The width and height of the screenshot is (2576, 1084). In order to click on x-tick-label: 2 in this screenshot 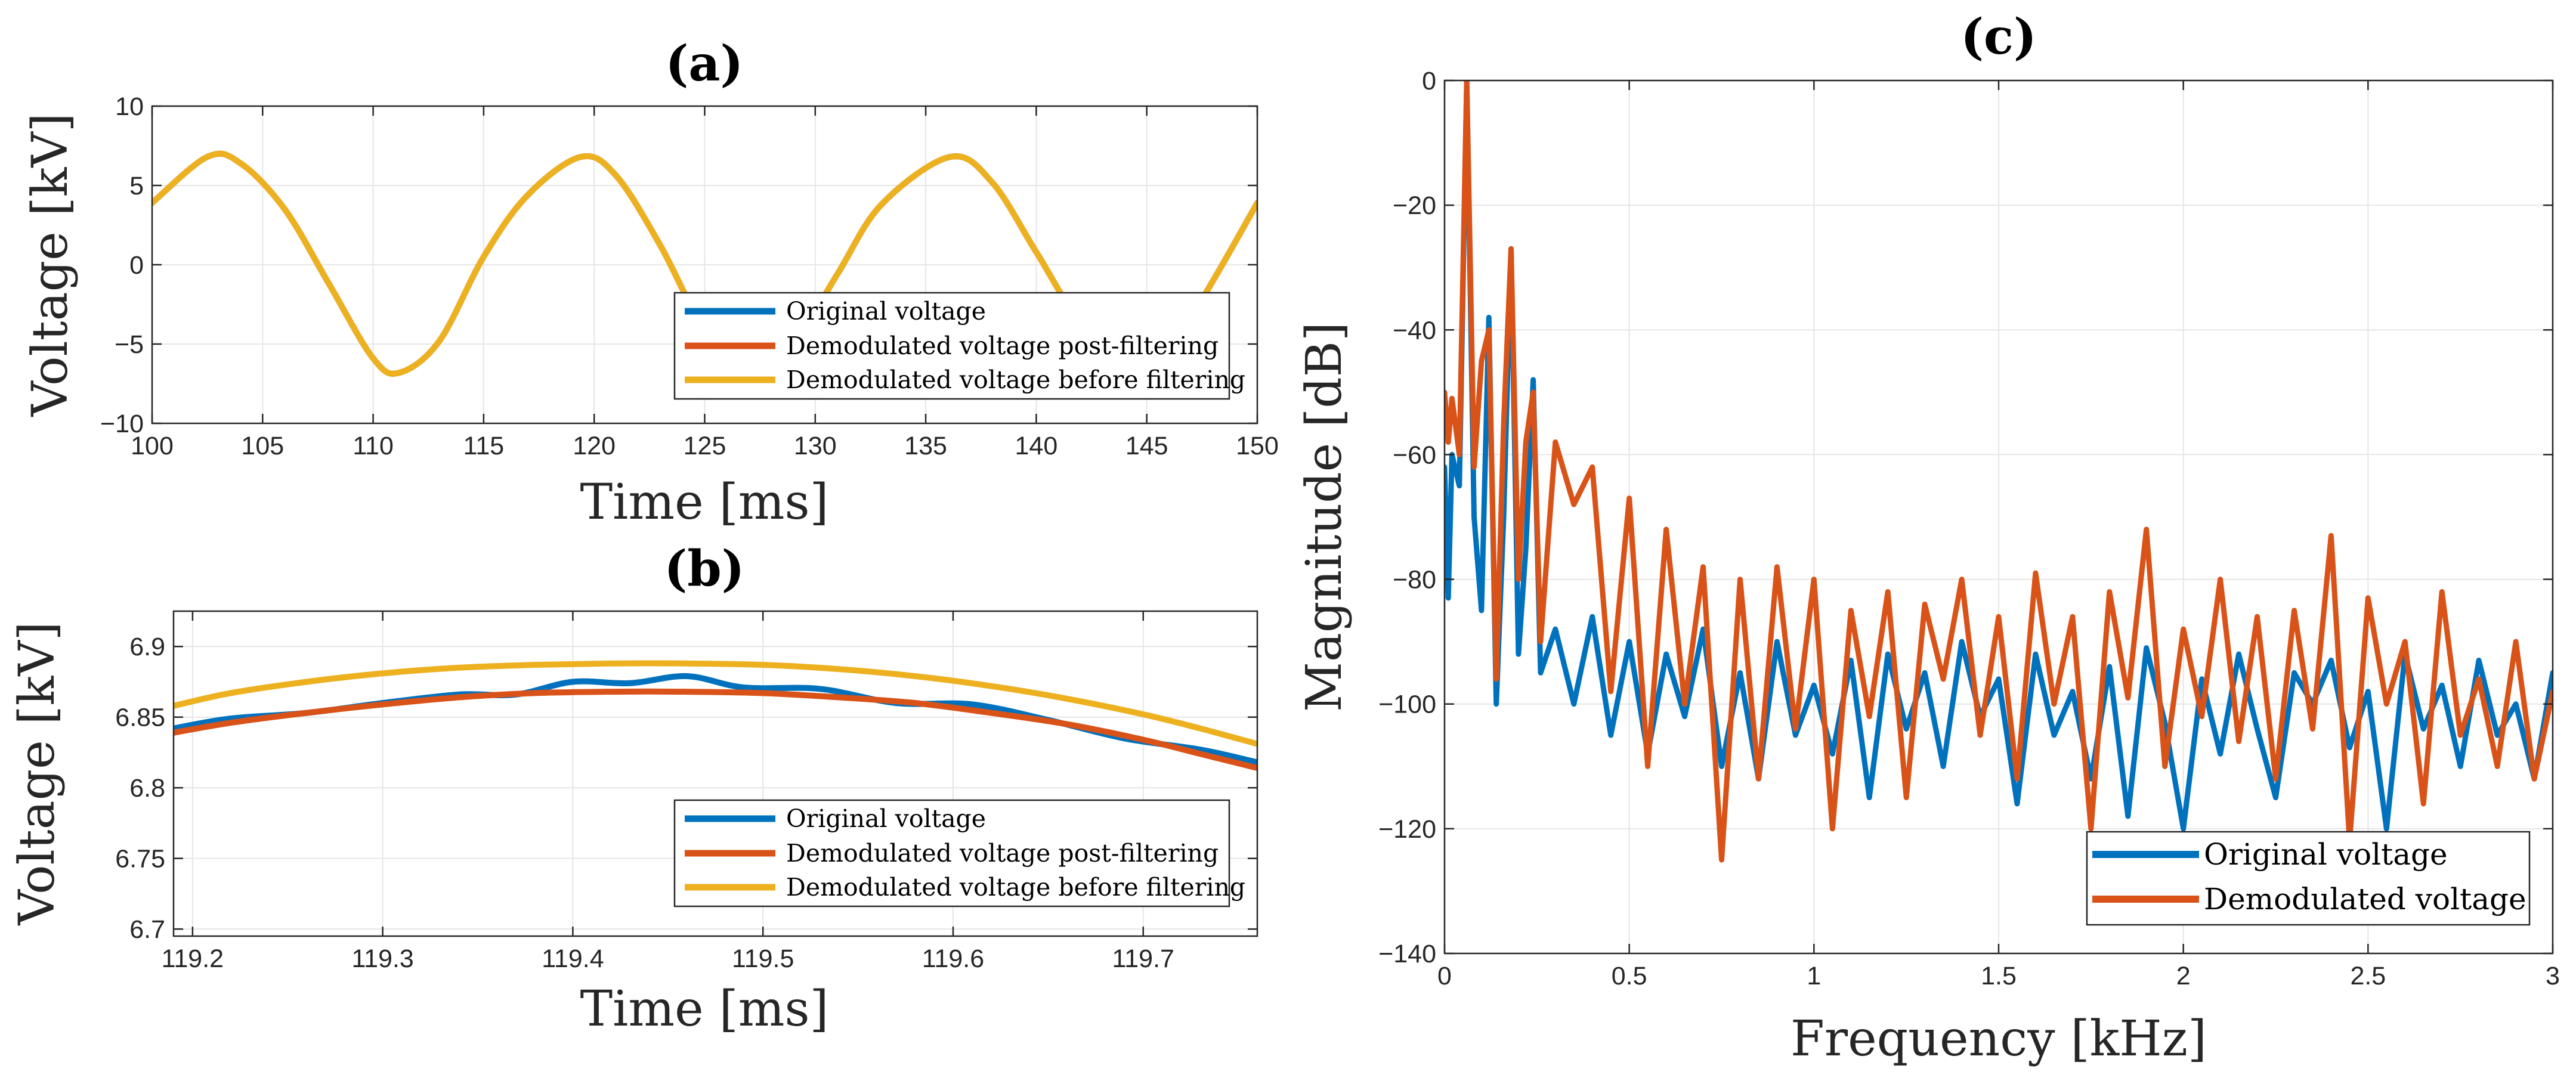, I will do `click(2183, 976)`.